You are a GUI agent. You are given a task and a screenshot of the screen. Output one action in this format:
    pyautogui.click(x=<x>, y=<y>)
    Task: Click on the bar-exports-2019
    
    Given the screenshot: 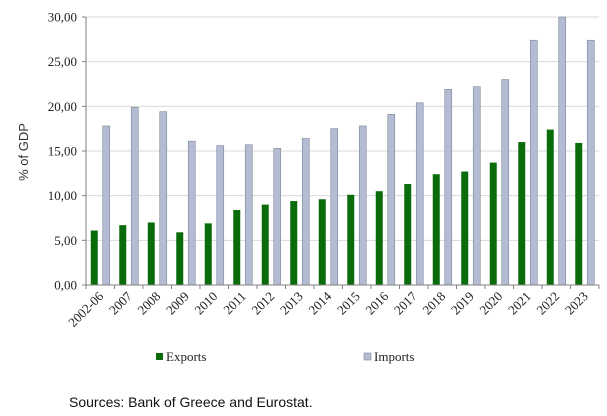 What is the action you would take?
    pyautogui.click(x=465, y=228)
    